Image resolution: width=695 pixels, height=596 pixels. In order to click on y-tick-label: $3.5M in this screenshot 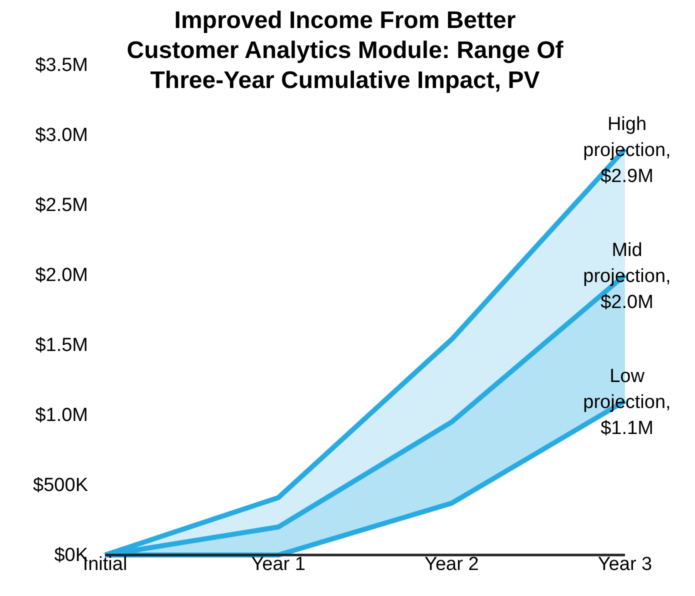, I will do `click(61, 65)`.